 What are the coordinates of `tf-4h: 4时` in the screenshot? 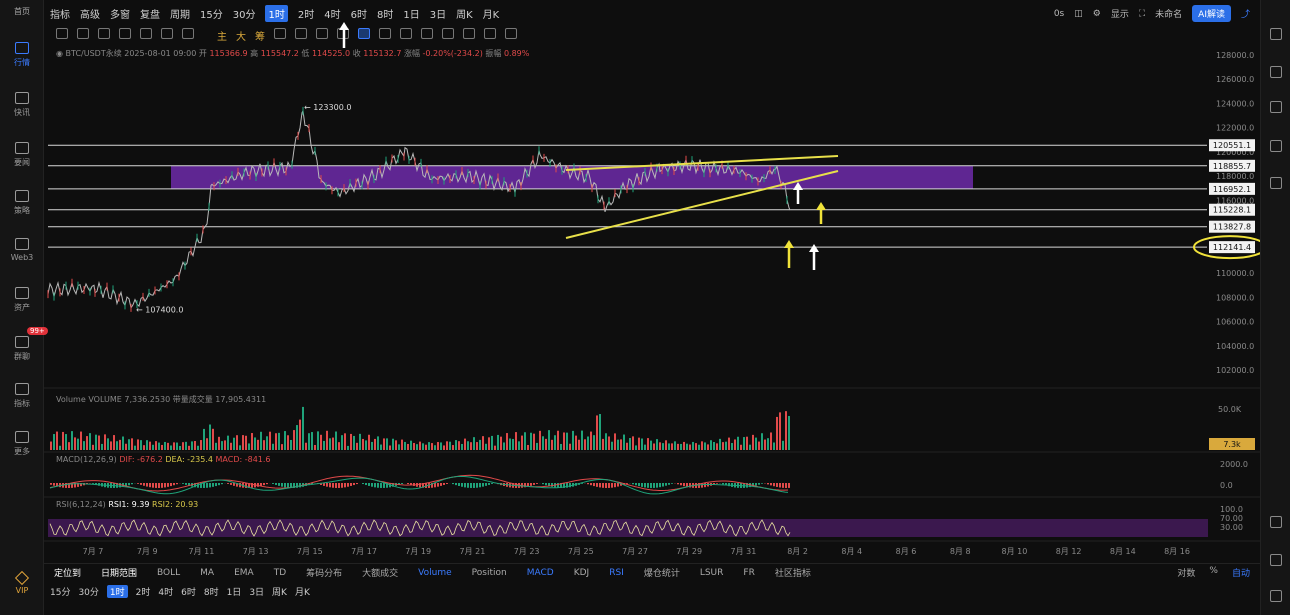 It's located at (332, 15).